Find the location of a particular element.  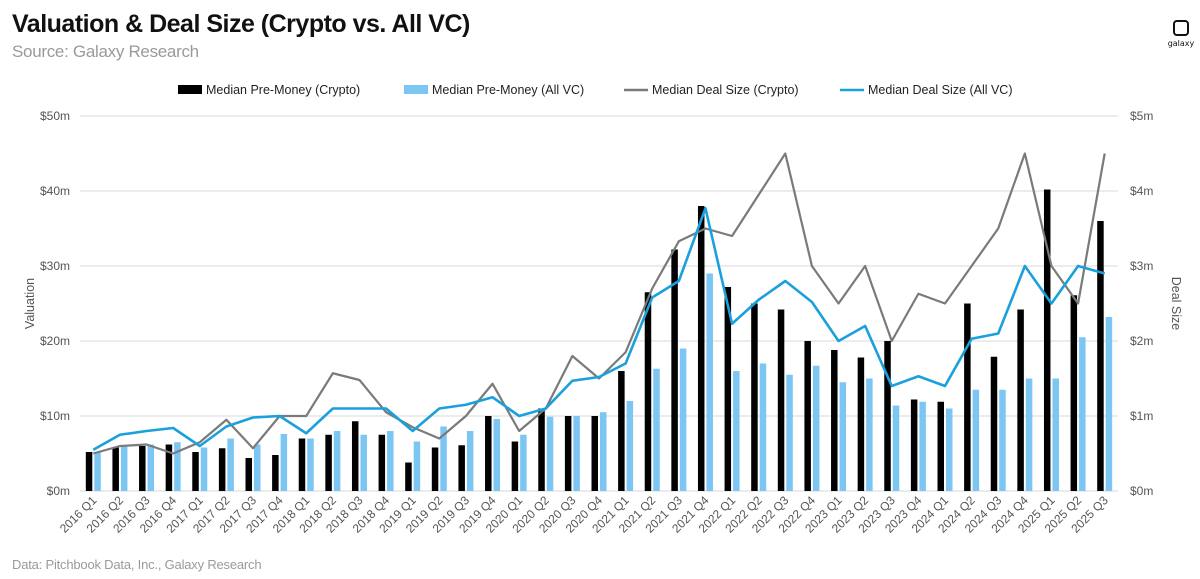

legend-crypto-deal-size: Median Deal Size (Crypto) is located at coordinates (711, 90).